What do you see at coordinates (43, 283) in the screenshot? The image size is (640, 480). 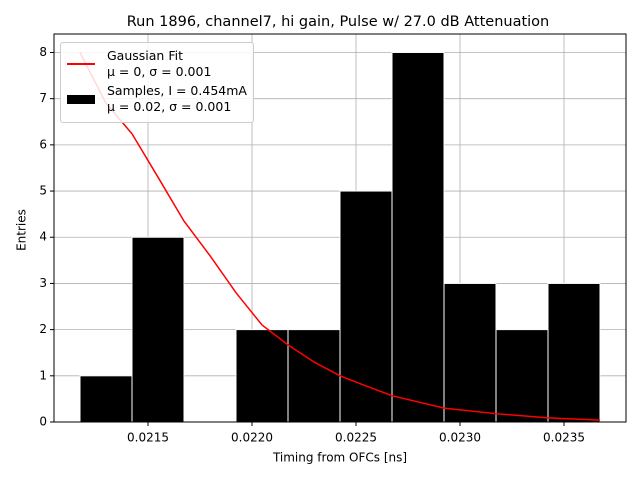 I see `y-tick-label: 3` at bounding box center [43, 283].